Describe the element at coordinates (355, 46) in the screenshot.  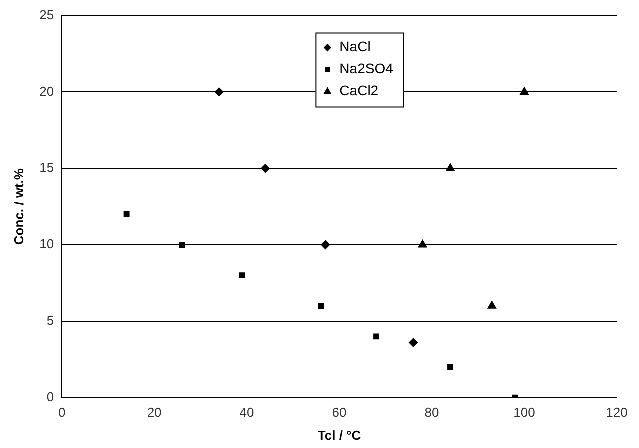
I see `legend-label: NaCl` at that location.